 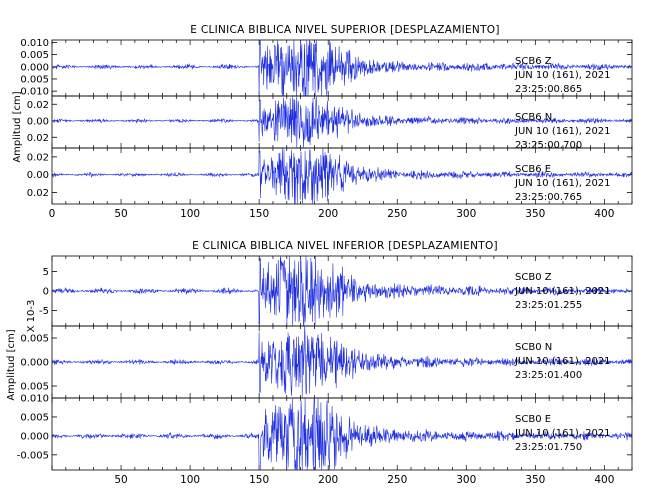 What do you see at coordinates (533, 419) in the screenshot?
I see `station-label: SCB0 E` at bounding box center [533, 419].